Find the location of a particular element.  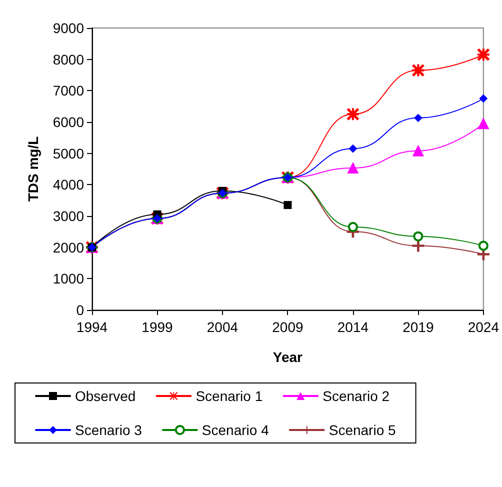

y-tick-label: 1000 is located at coordinates (68, 278).